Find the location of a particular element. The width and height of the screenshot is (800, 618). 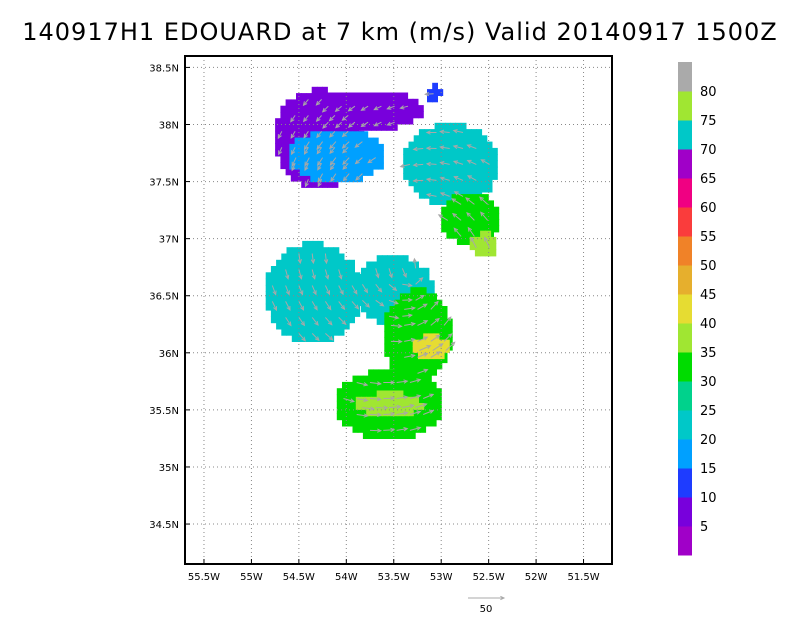

x-tick-label: 55W is located at coordinates (251, 577).